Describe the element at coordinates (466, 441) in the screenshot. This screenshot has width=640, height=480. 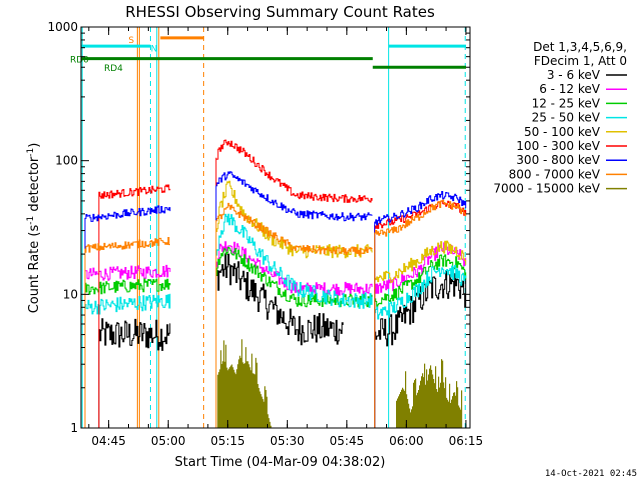
I see `x-tick-label: 06:15` at that location.